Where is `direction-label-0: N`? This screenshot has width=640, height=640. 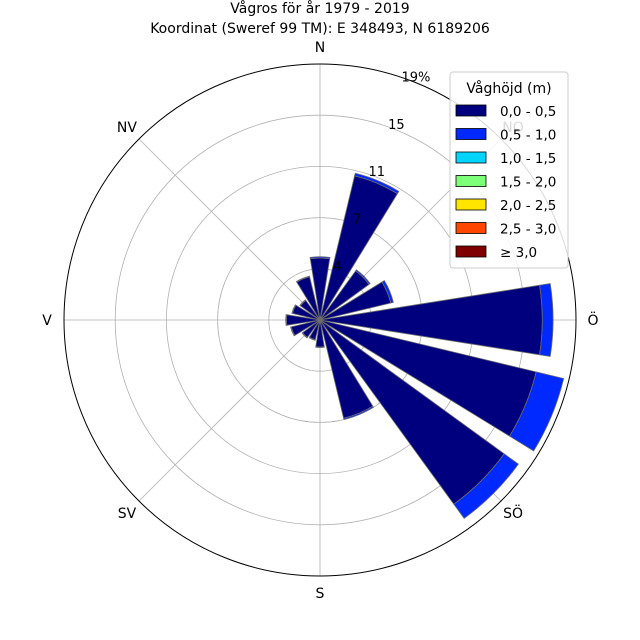 direction-label-0: N is located at coordinates (320, 48).